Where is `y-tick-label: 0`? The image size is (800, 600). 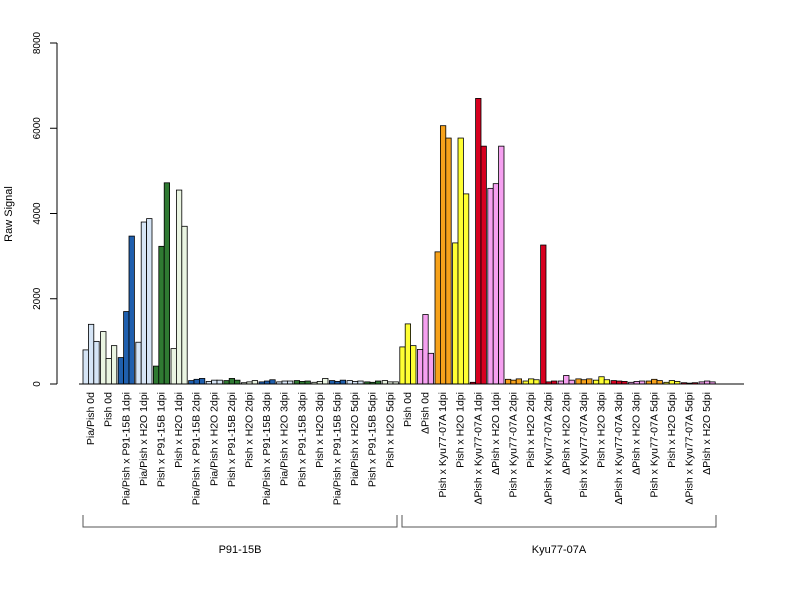 y-tick-label: 0 is located at coordinates (37, 384).